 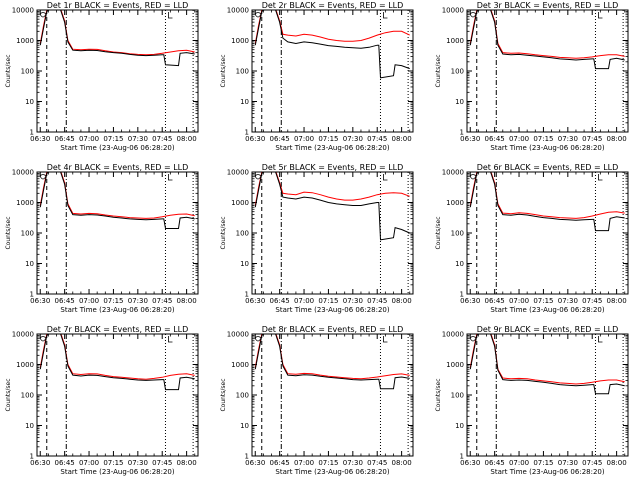 What do you see at coordinates (118, 5) in the screenshot?
I see `panel-title: Det 1r BLACK = Events, RED = LLD` at bounding box center [118, 5].